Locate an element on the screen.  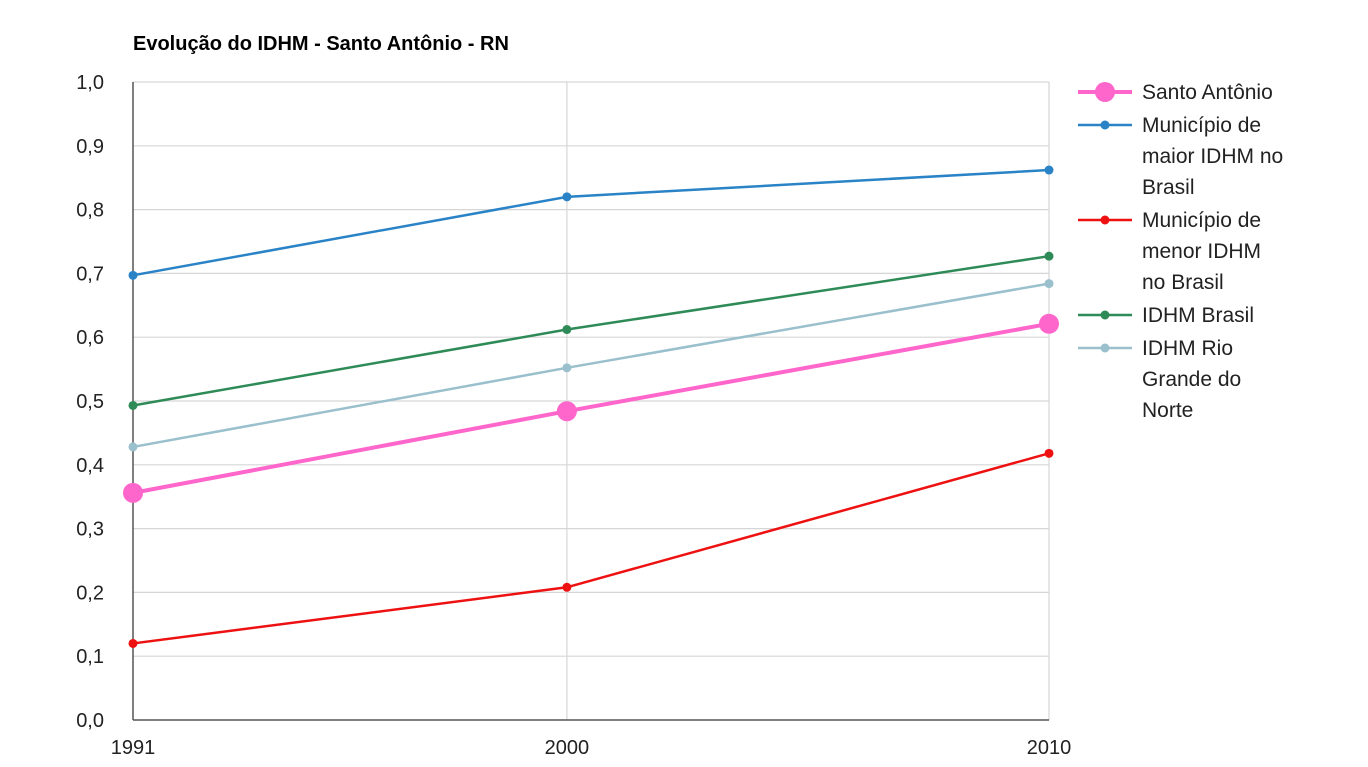
legend-label: Santo Antônio is located at coordinates (1207, 92).